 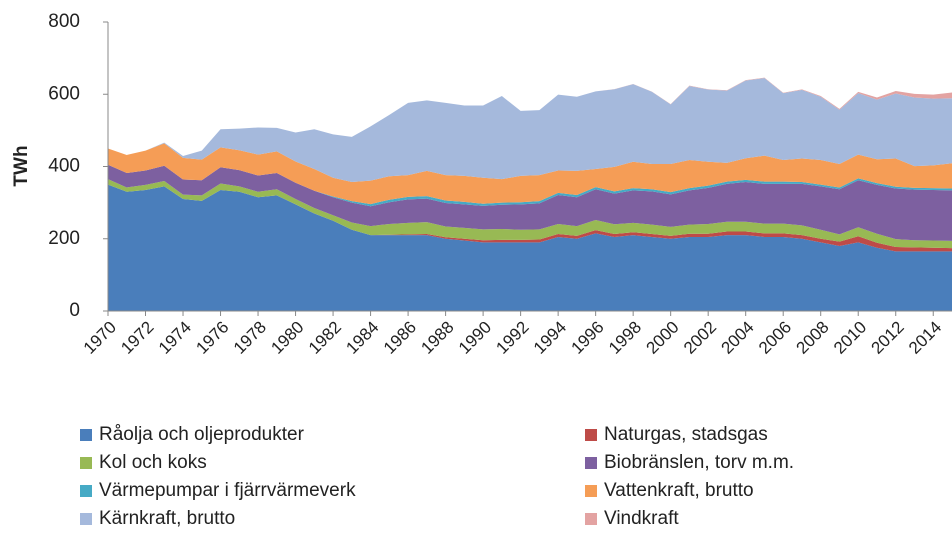 What do you see at coordinates (587, 338) in the screenshot?
I see `x-tick-label: 1996` at bounding box center [587, 338].